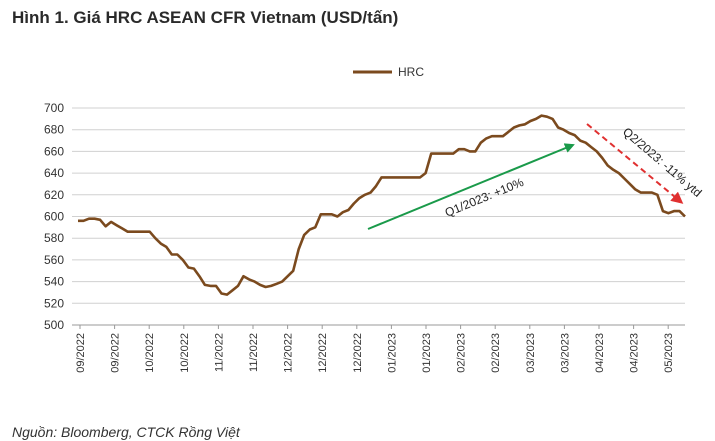 This screenshot has height=441, width=715. Describe the element at coordinates (635, 163) in the screenshot. I see `q2-arrow` at that location.